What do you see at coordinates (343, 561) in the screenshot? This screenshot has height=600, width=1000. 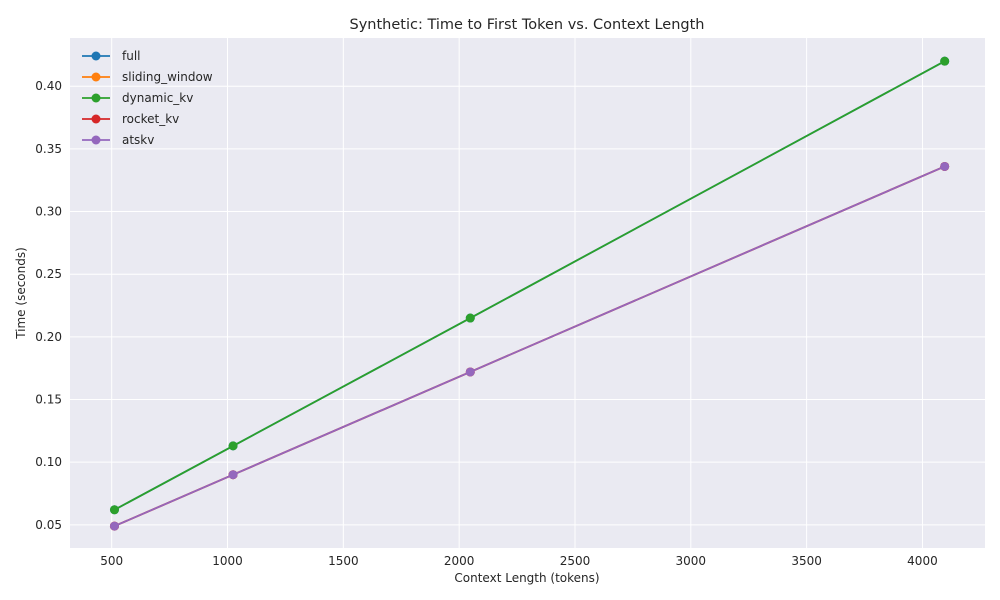 I see `x-tick-label: 1500` at bounding box center [343, 561].